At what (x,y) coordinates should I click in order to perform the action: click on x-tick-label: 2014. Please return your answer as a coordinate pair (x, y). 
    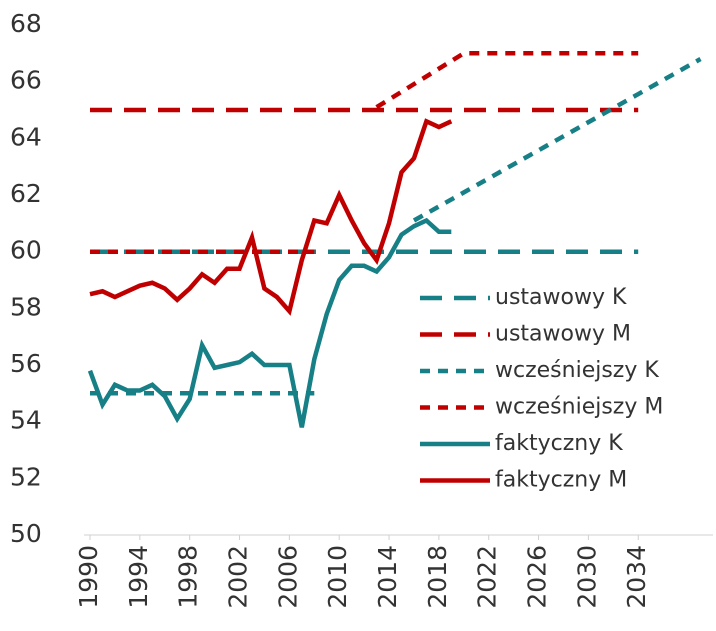
    Looking at the image, I should click on (387, 577).